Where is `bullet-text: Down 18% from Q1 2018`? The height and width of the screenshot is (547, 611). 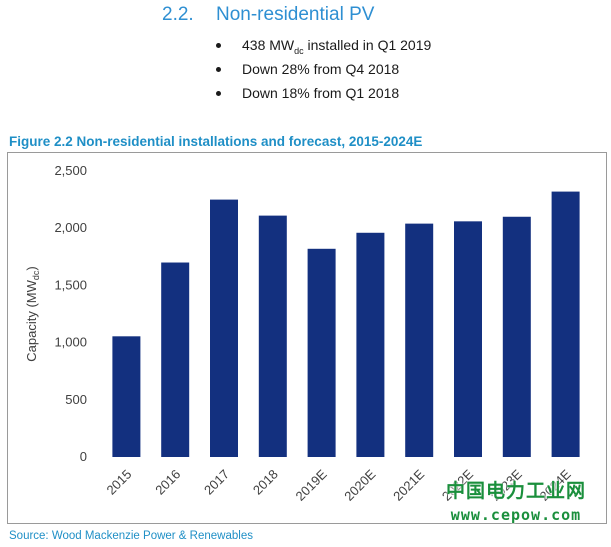
bullet-text: Down 18% from Q1 2018 is located at coordinates (321, 93).